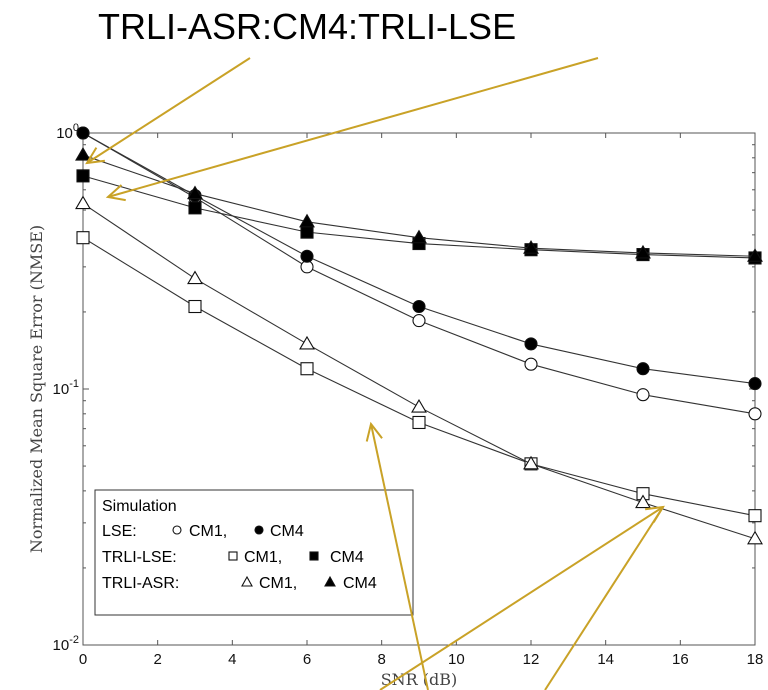  Describe the element at coordinates (605, 659) in the screenshot. I see `x-tick-label: 14` at that location.